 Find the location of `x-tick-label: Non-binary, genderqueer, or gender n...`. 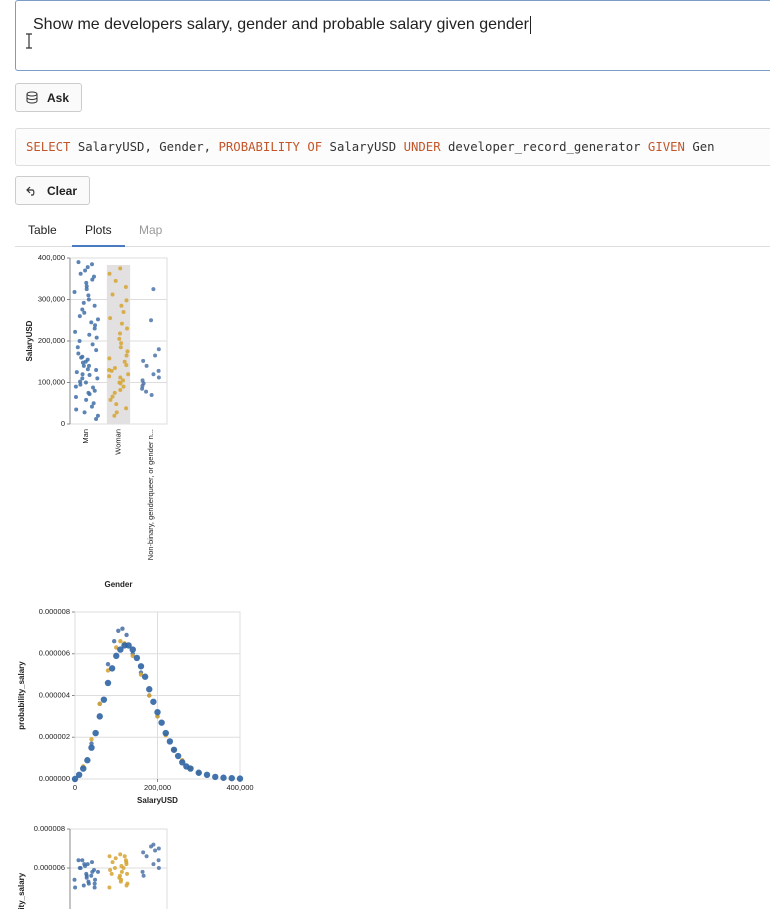

x-tick-label: Non-binary, genderqueer, or gender n... is located at coordinates (150, 494).